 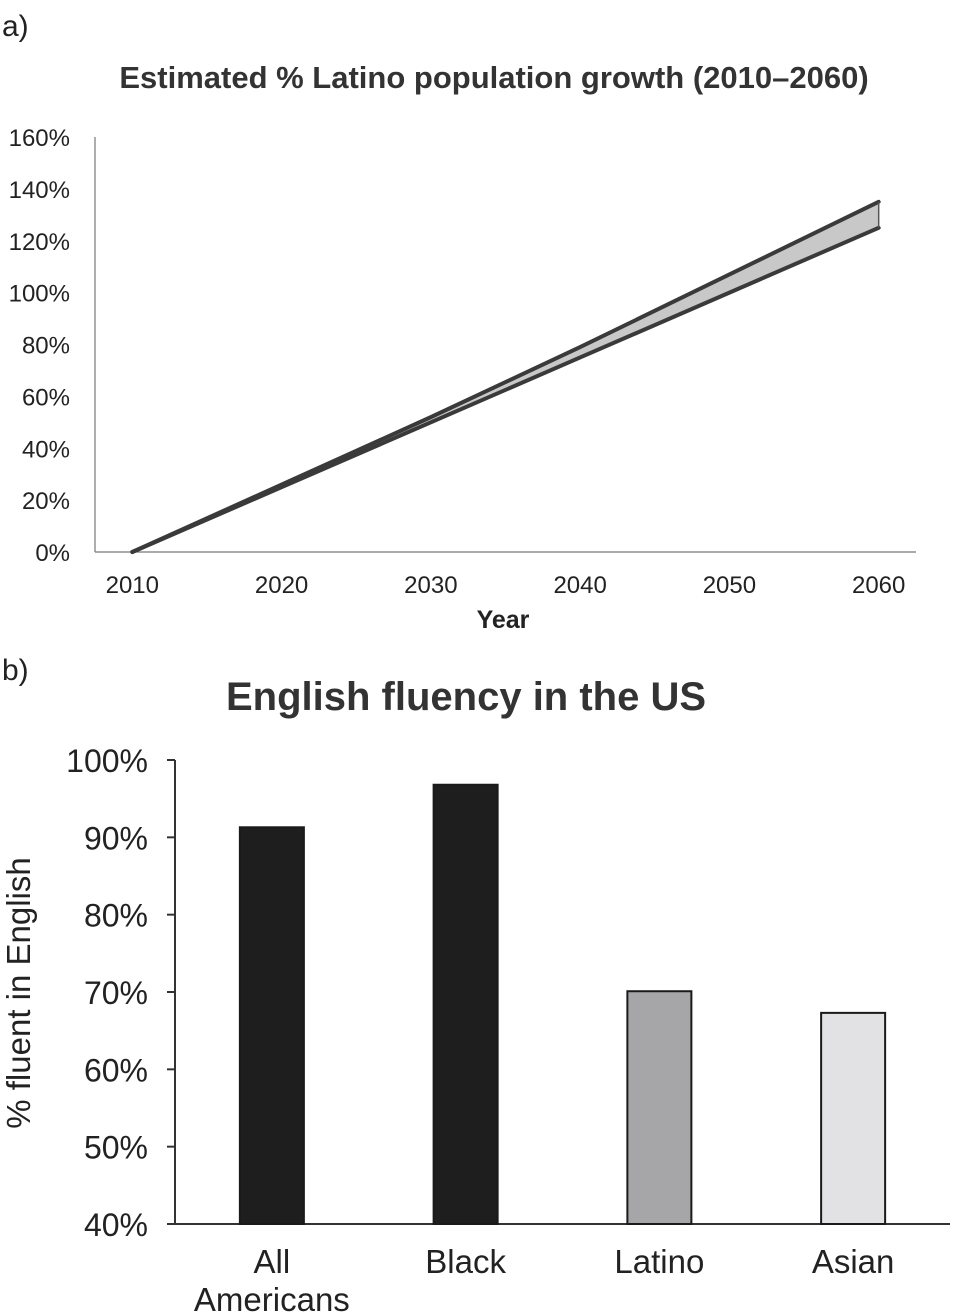 I want to click on chart-a-y-tick-label: 40%, so click(x=46, y=449).